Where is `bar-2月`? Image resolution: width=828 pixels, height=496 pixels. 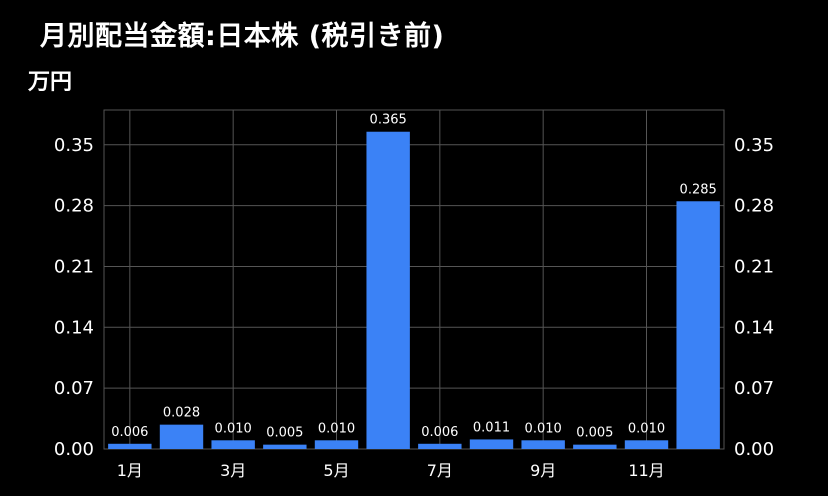 bar-2月 is located at coordinates (181, 436).